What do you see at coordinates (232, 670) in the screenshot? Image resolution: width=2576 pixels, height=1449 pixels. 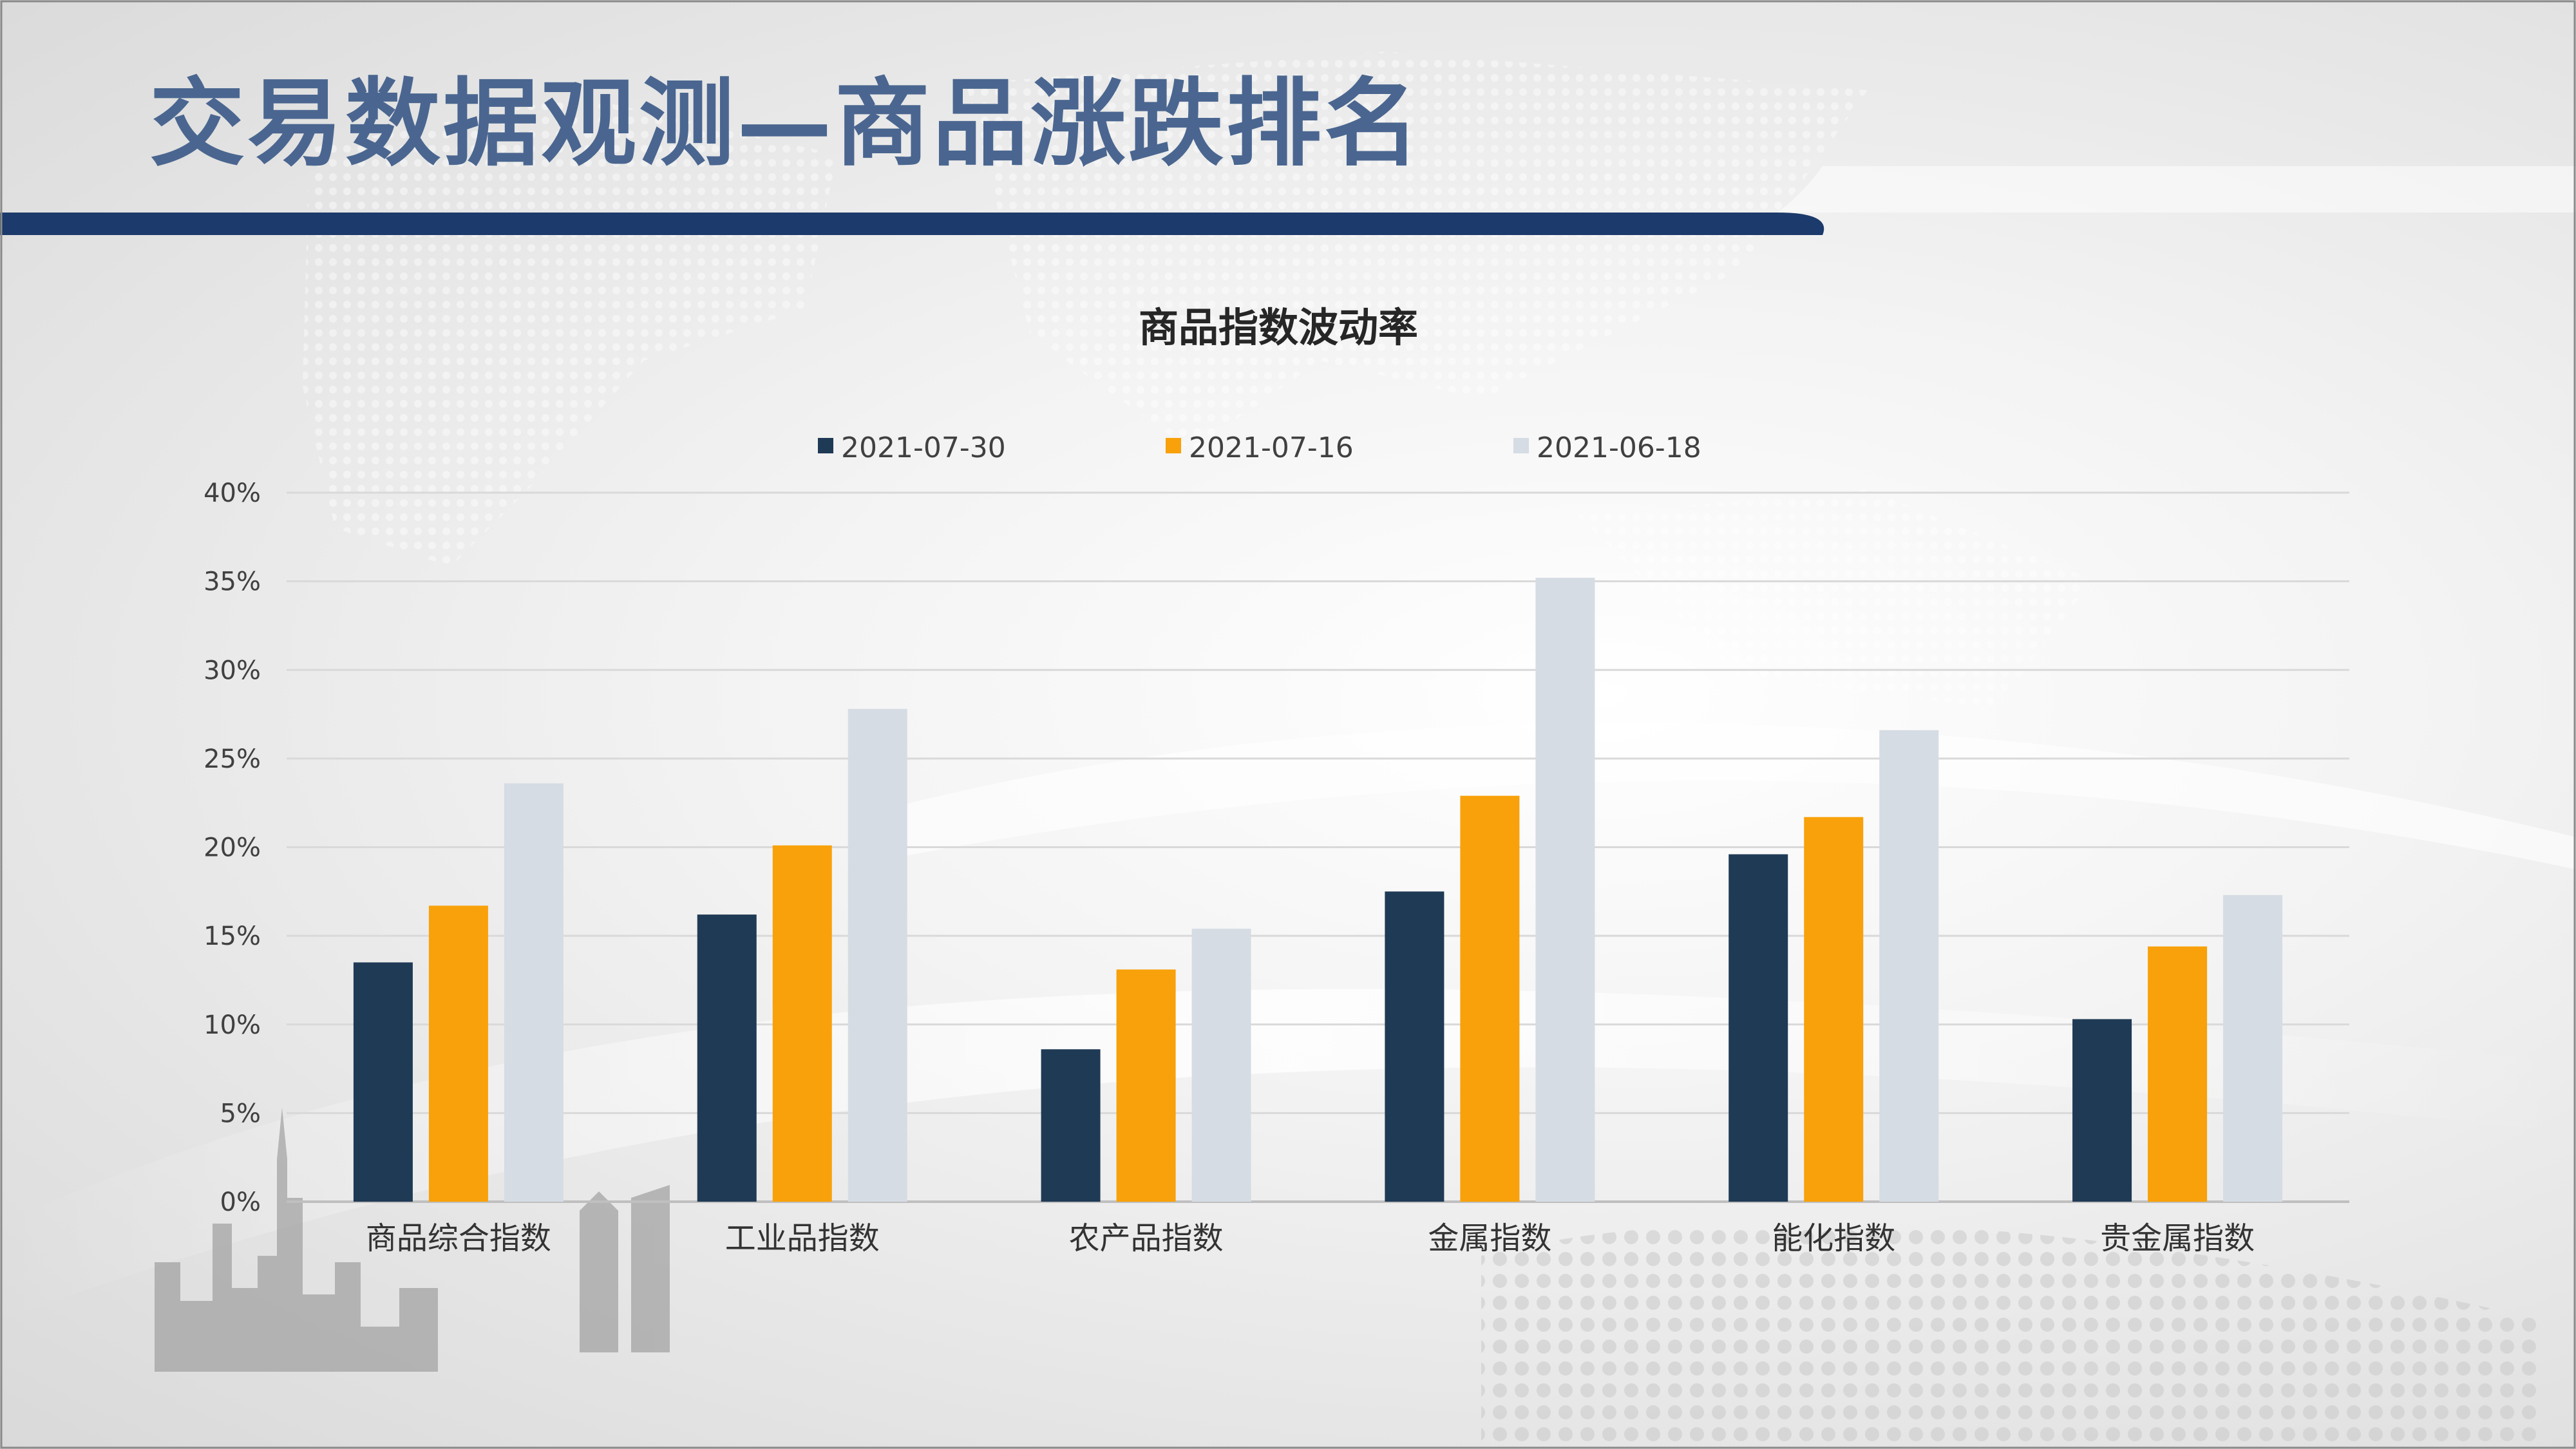 I see `y-tick-label: 30%` at bounding box center [232, 670].